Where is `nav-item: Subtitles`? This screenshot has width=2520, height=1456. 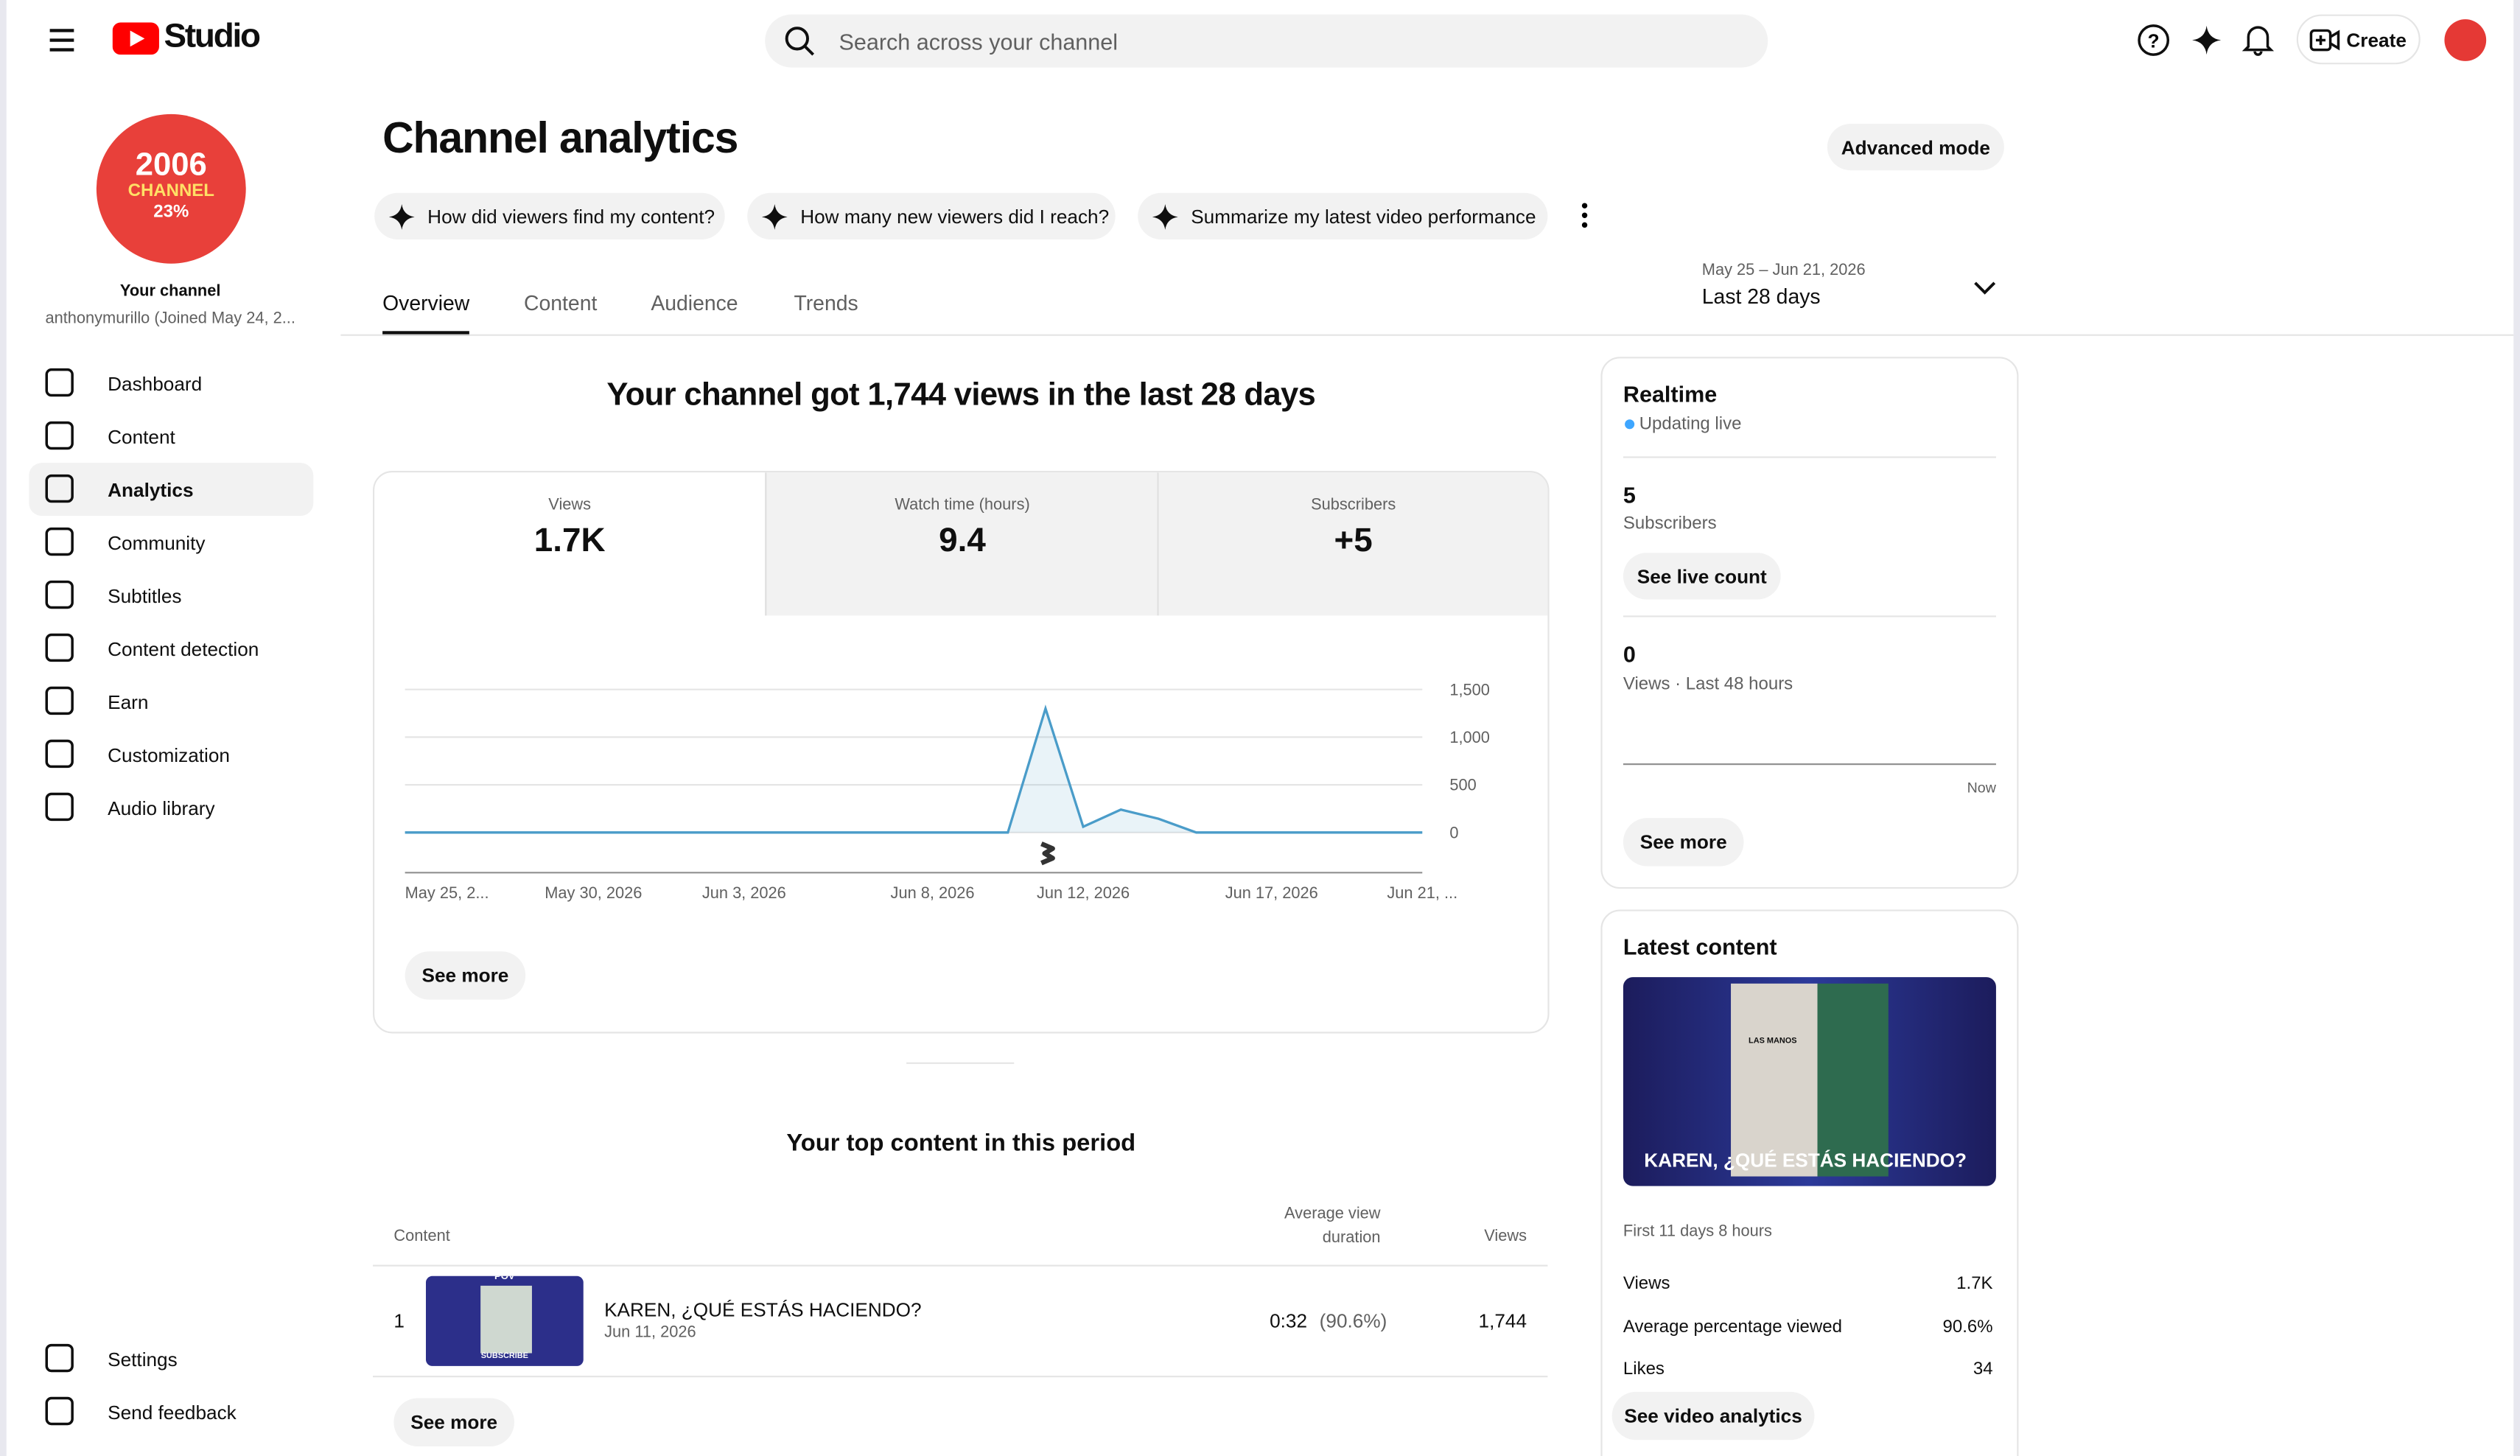
nav-item: Subtitles is located at coordinates (171, 595).